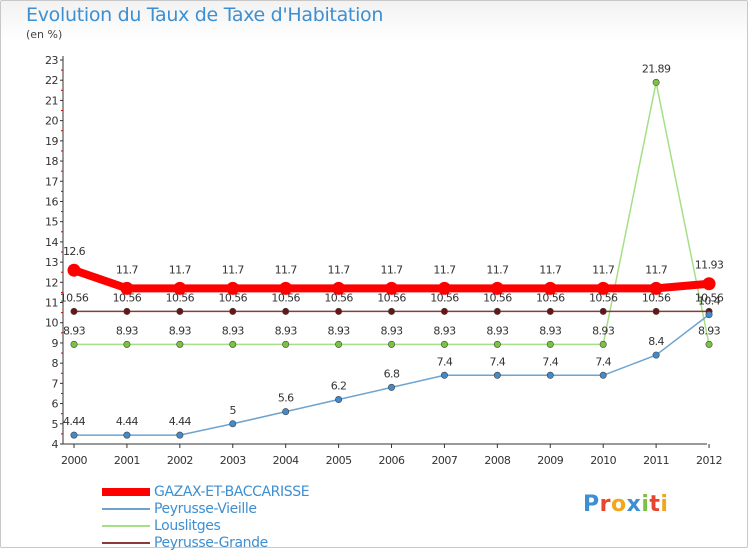  Describe the element at coordinates (51, 161) in the screenshot. I see `y-tick-label: 18` at that location.